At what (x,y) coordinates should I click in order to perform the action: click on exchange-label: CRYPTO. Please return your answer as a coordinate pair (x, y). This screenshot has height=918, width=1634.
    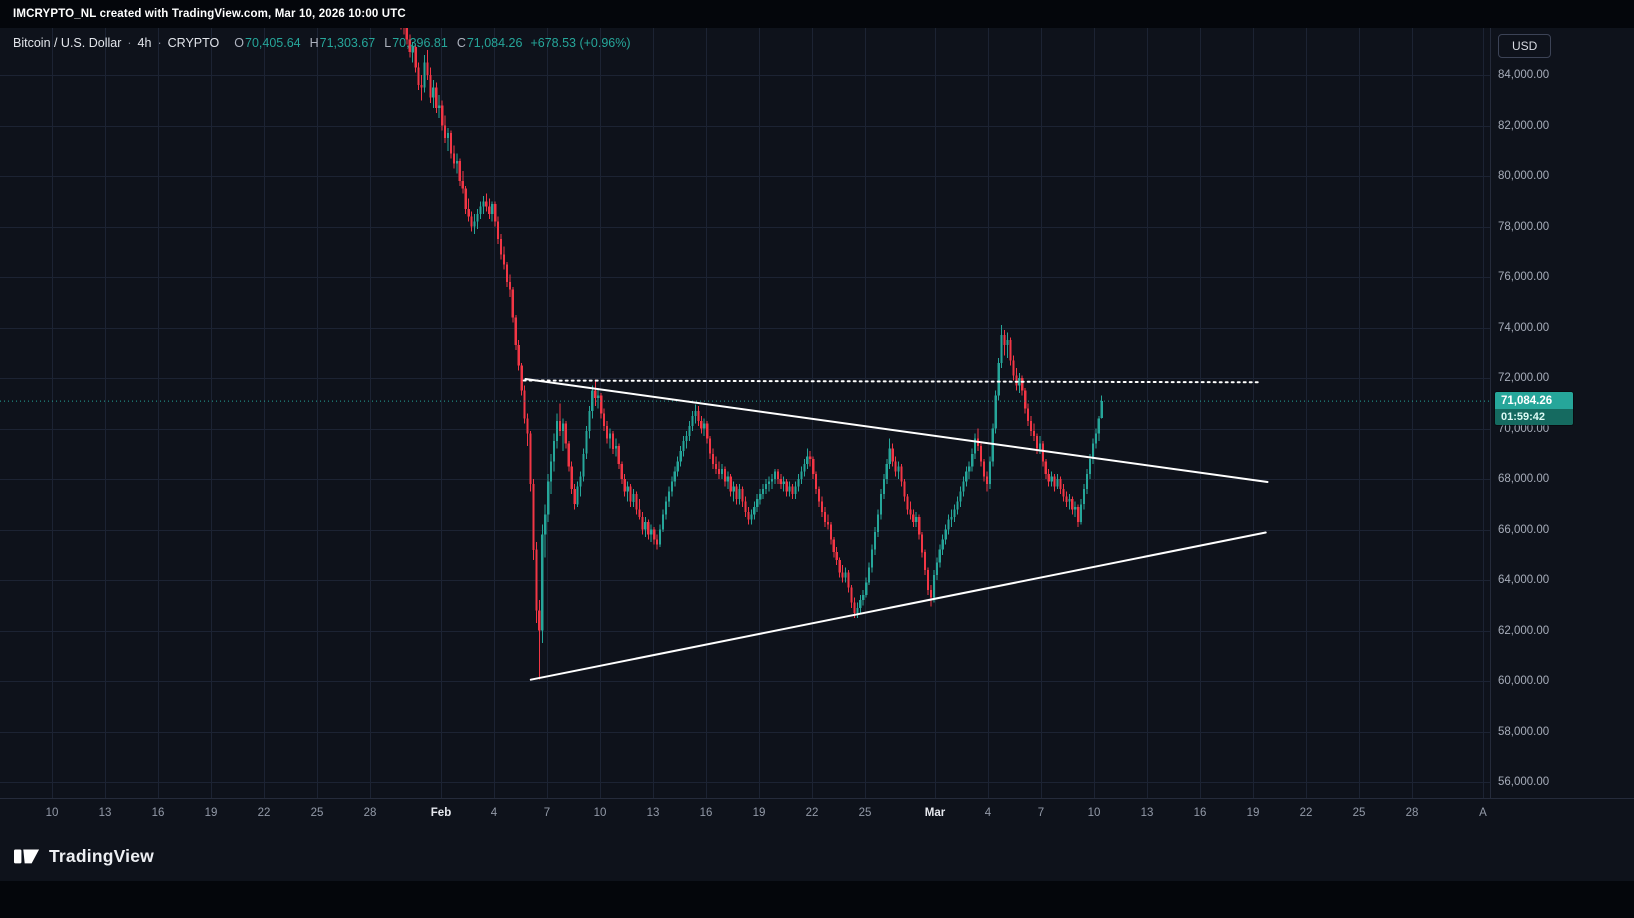
    Looking at the image, I should click on (193, 43).